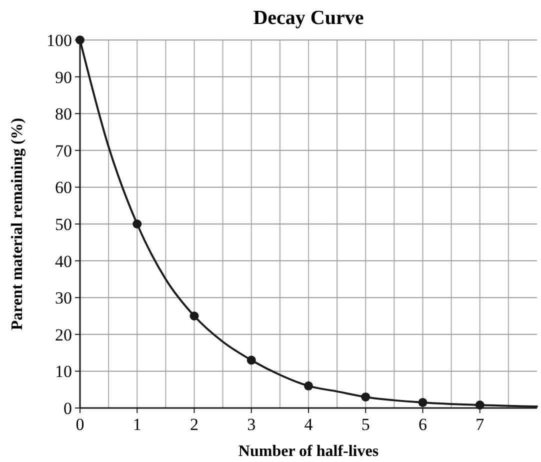  Describe the element at coordinates (59, 40) in the screenshot. I see `y-tick-label: 100` at that location.